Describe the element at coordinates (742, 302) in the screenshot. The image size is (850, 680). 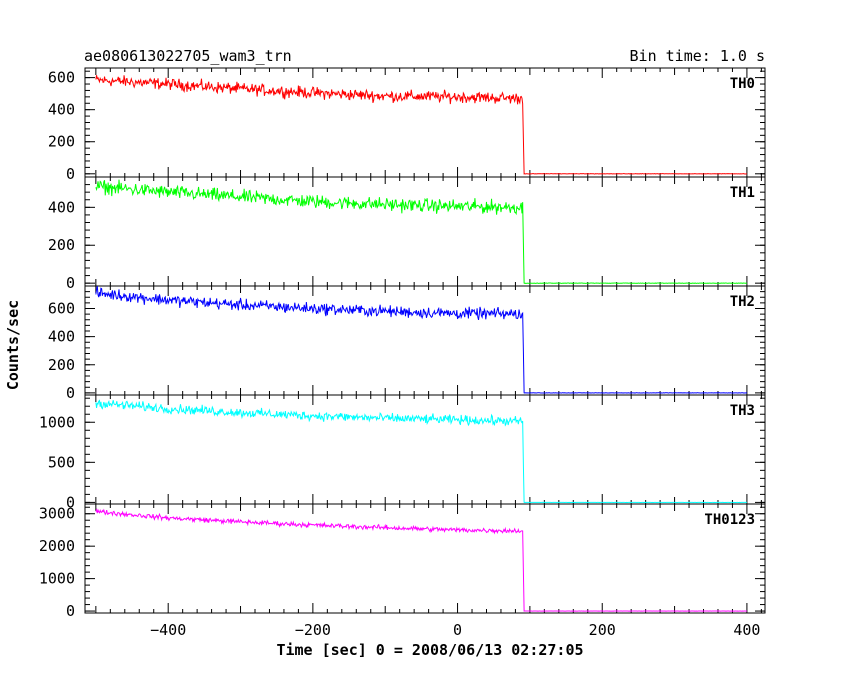
I see `panel-label-th2: TH2` at that location.